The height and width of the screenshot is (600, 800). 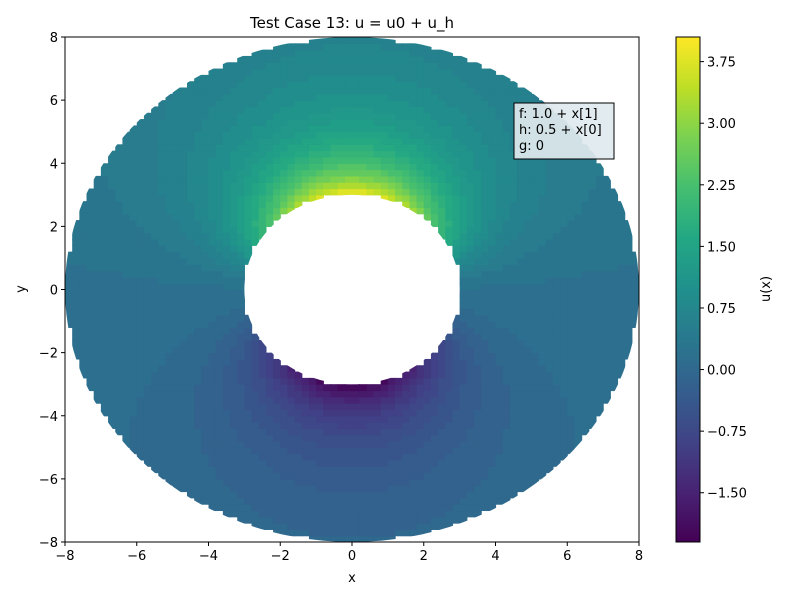 What do you see at coordinates (567, 556) in the screenshot?
I see `x-tick-label: 6` at bounding box center [567, 556].